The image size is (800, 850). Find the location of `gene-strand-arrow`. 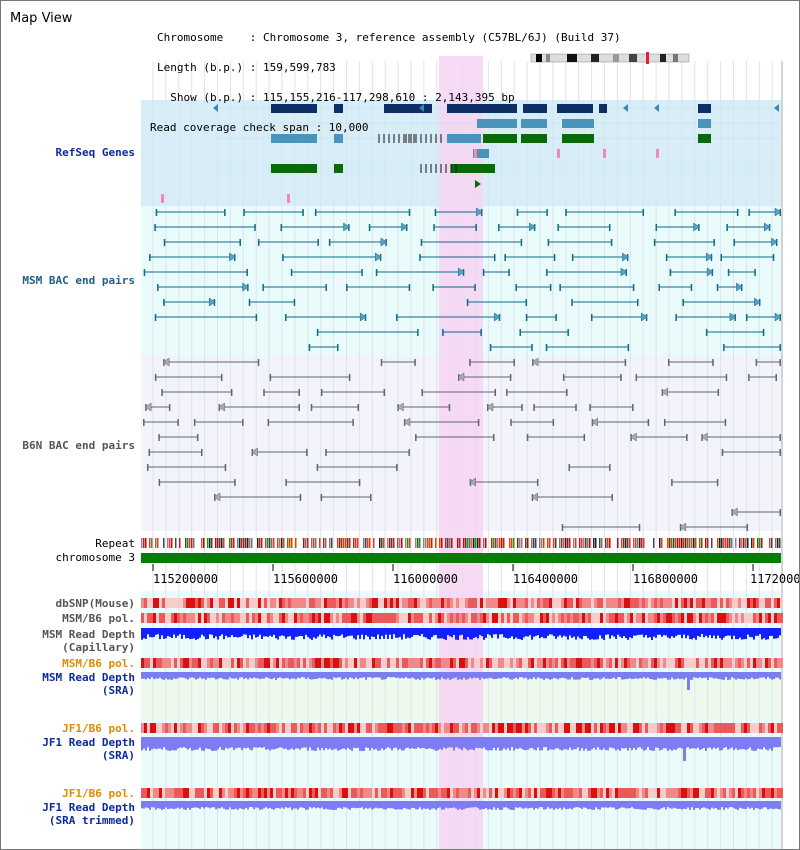

gene-strand-arrow is located at coordinates (656, 108).